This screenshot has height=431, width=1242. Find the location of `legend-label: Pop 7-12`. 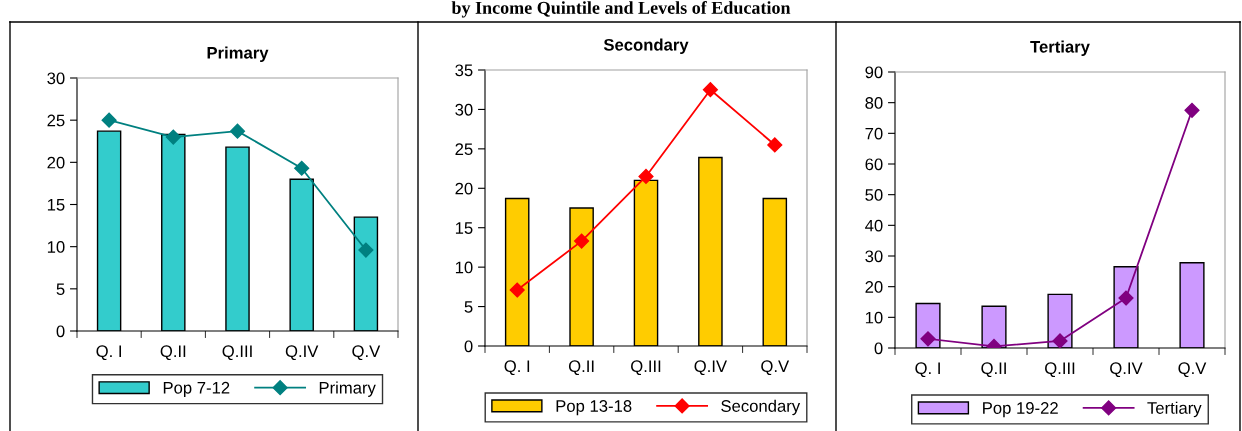

legend-label: Pop 7-12 is located at coordinates (196, 389).